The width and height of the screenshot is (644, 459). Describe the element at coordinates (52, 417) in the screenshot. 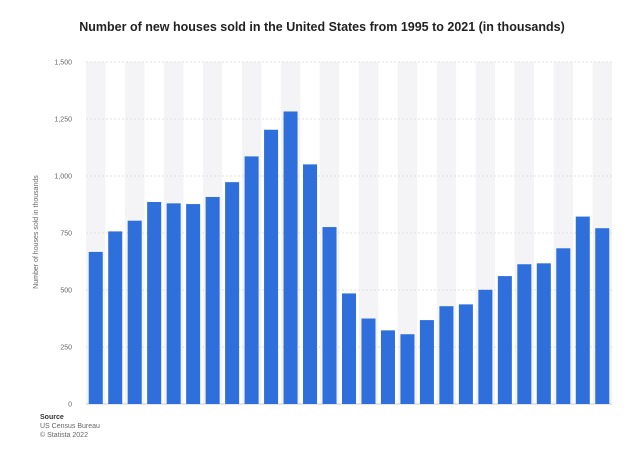

I see `source-heading: Source` at that location.